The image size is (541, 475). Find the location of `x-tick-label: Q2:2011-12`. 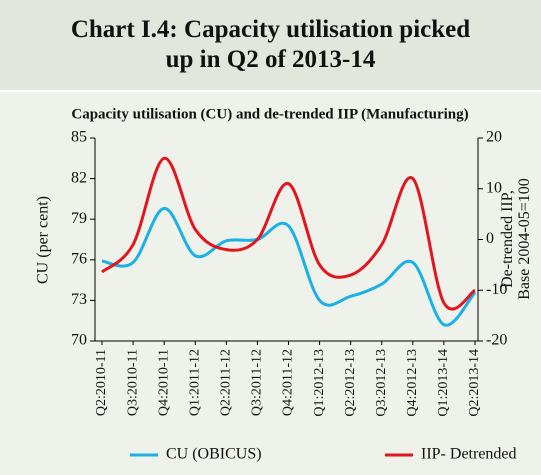

x-tick-label: Q2:2011-12 is located at coordinates (226, 382).